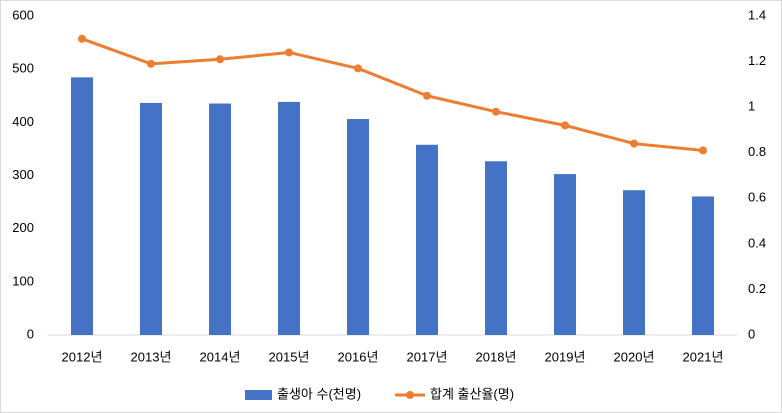 The height and width of the screenshot is (413, 782). What do you see at coordinates (472, 393) in the screenshot?
I see `legend-label: 합계 출산율(명)` at bounding box center [472, 393].